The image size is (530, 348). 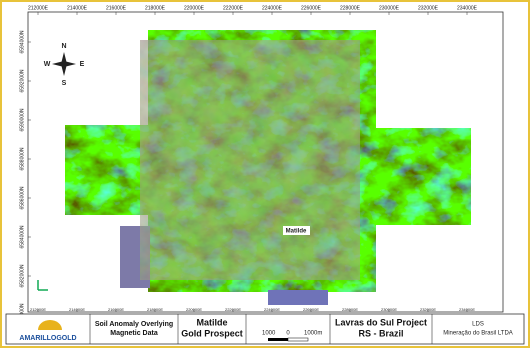 I want to click on scale-label: 1000m, so click(x=313, y=334).